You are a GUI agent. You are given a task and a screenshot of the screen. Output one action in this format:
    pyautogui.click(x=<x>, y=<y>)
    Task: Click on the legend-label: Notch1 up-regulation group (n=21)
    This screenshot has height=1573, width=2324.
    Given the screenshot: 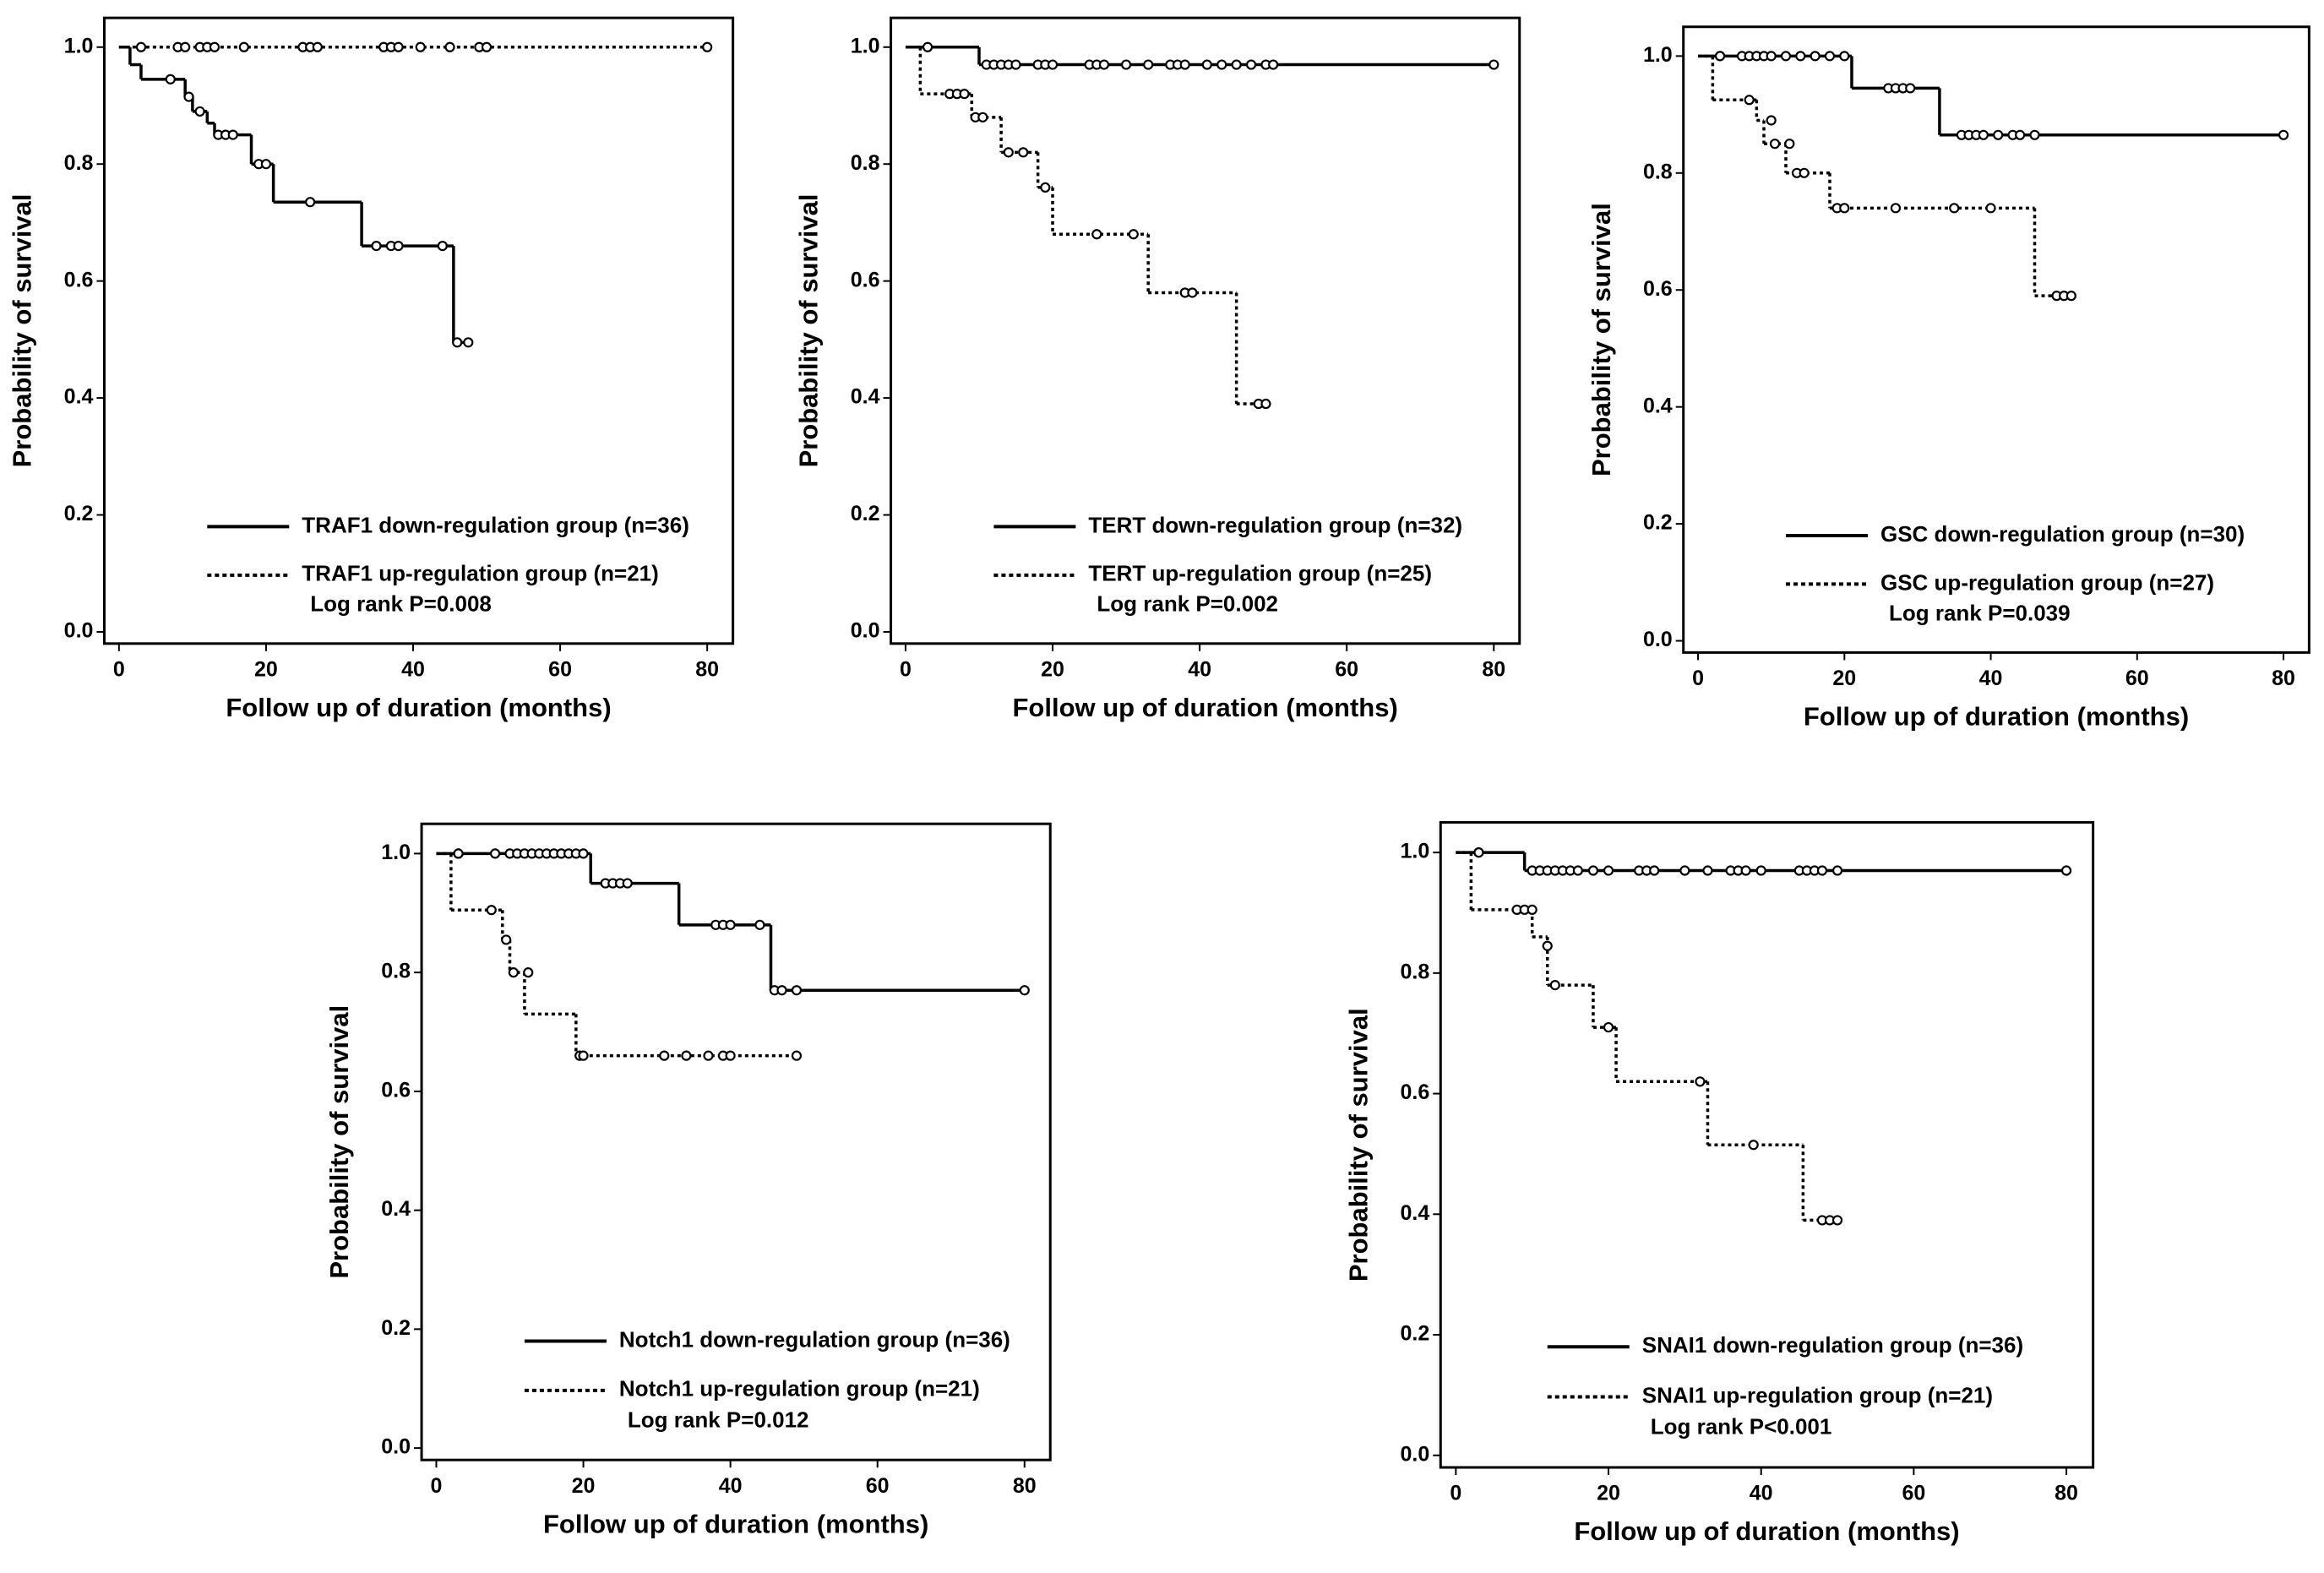 What is the action you would take?
    pyautogui.click(x=799, y=1389)
    